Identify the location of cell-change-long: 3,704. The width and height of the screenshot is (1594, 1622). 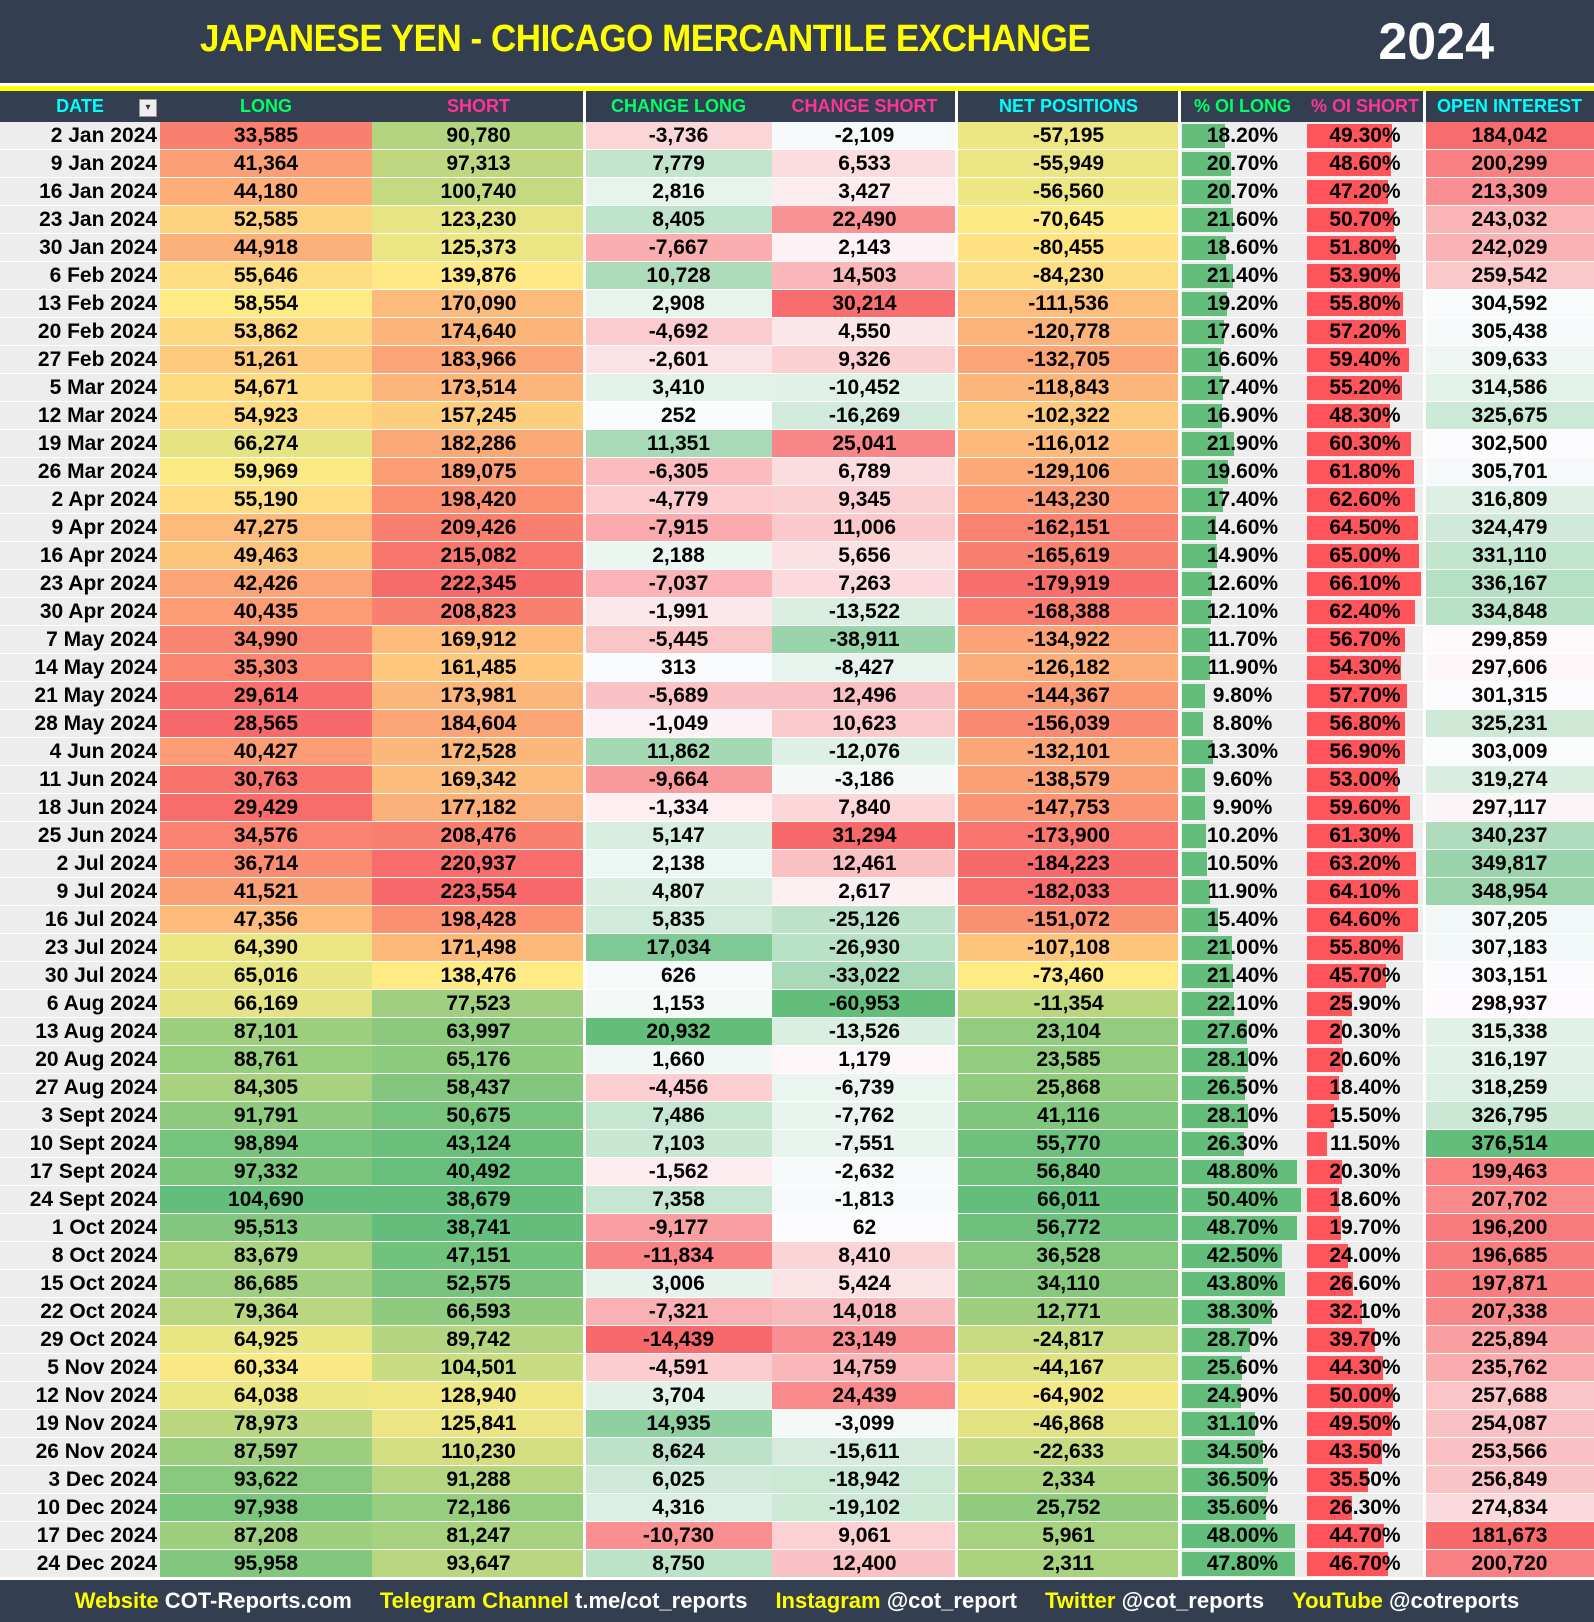
(678, 1395).